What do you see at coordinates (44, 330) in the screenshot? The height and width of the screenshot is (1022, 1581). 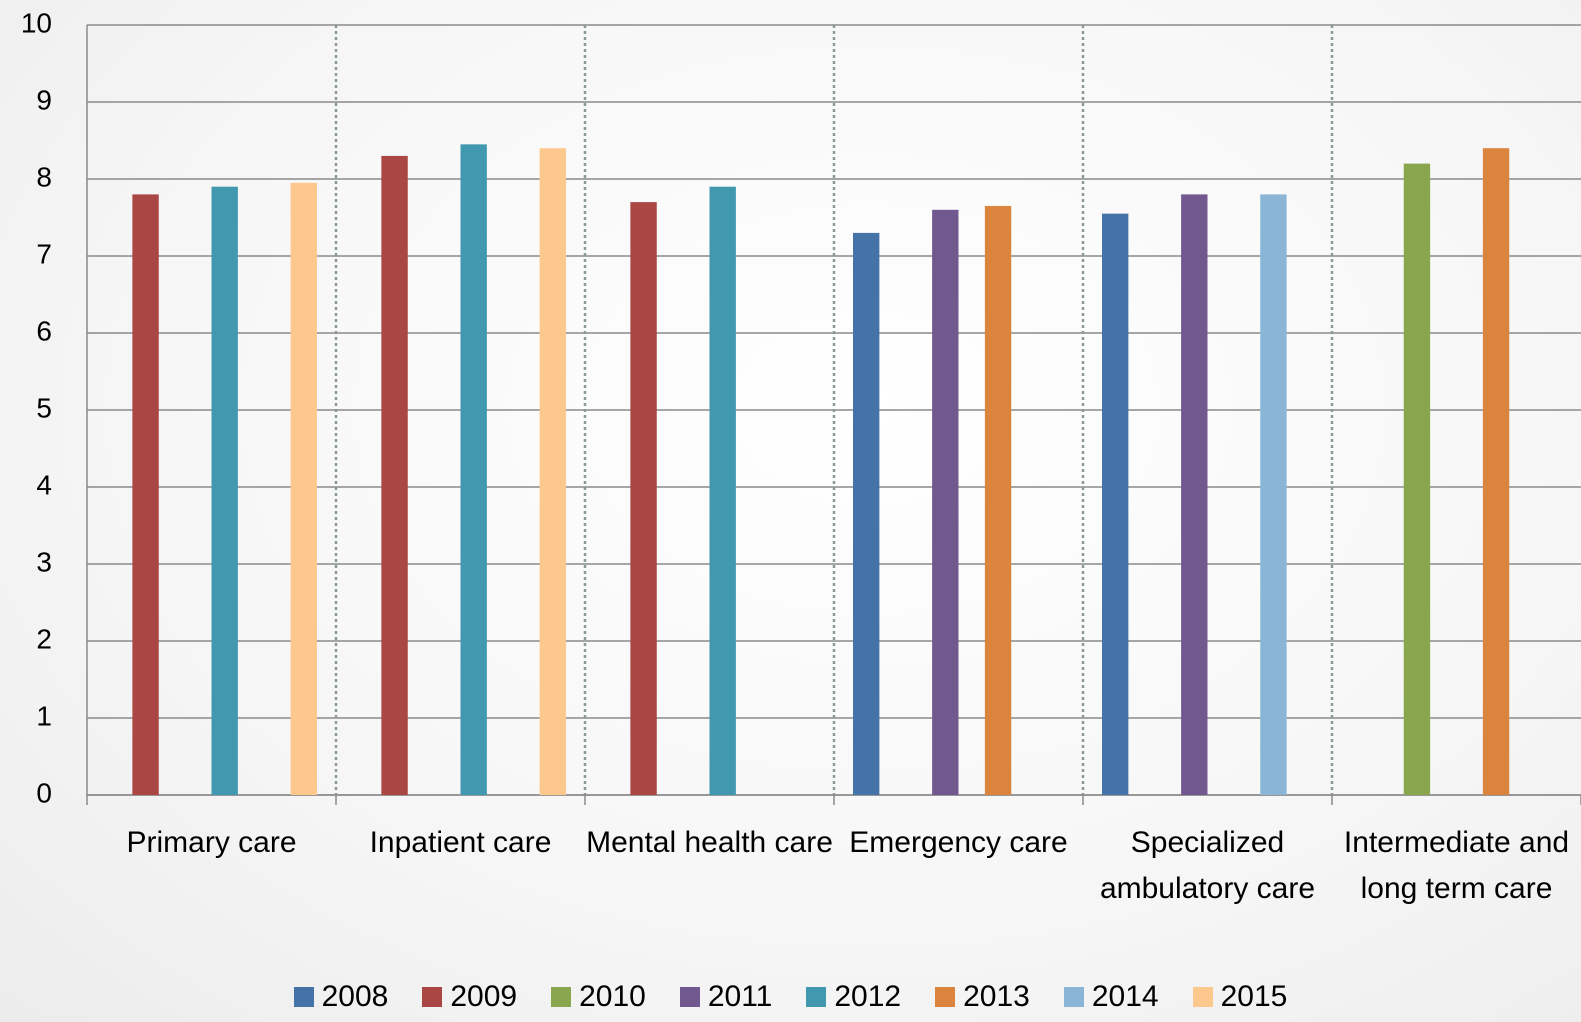 I see `y-tick-label: 6` at bounding box center [44, 330].